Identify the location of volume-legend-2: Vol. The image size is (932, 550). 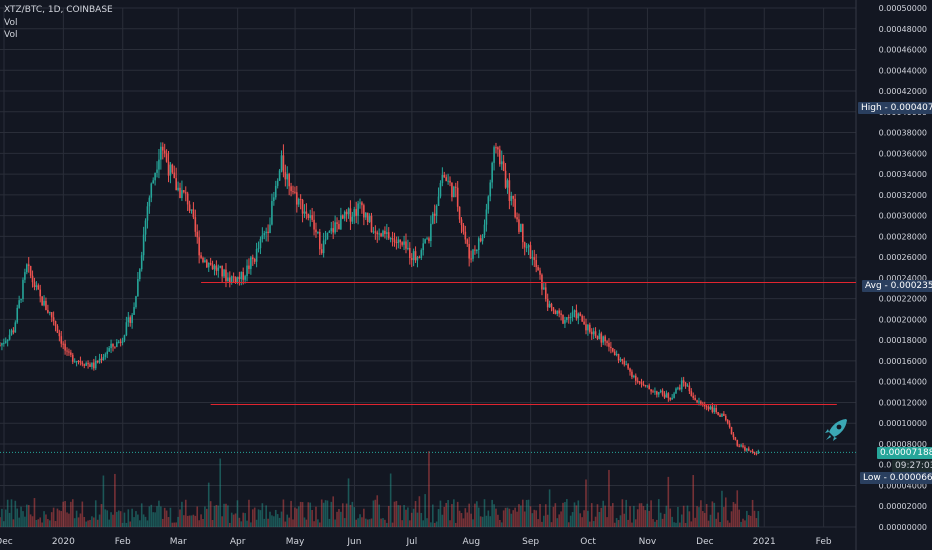
(11, 35).